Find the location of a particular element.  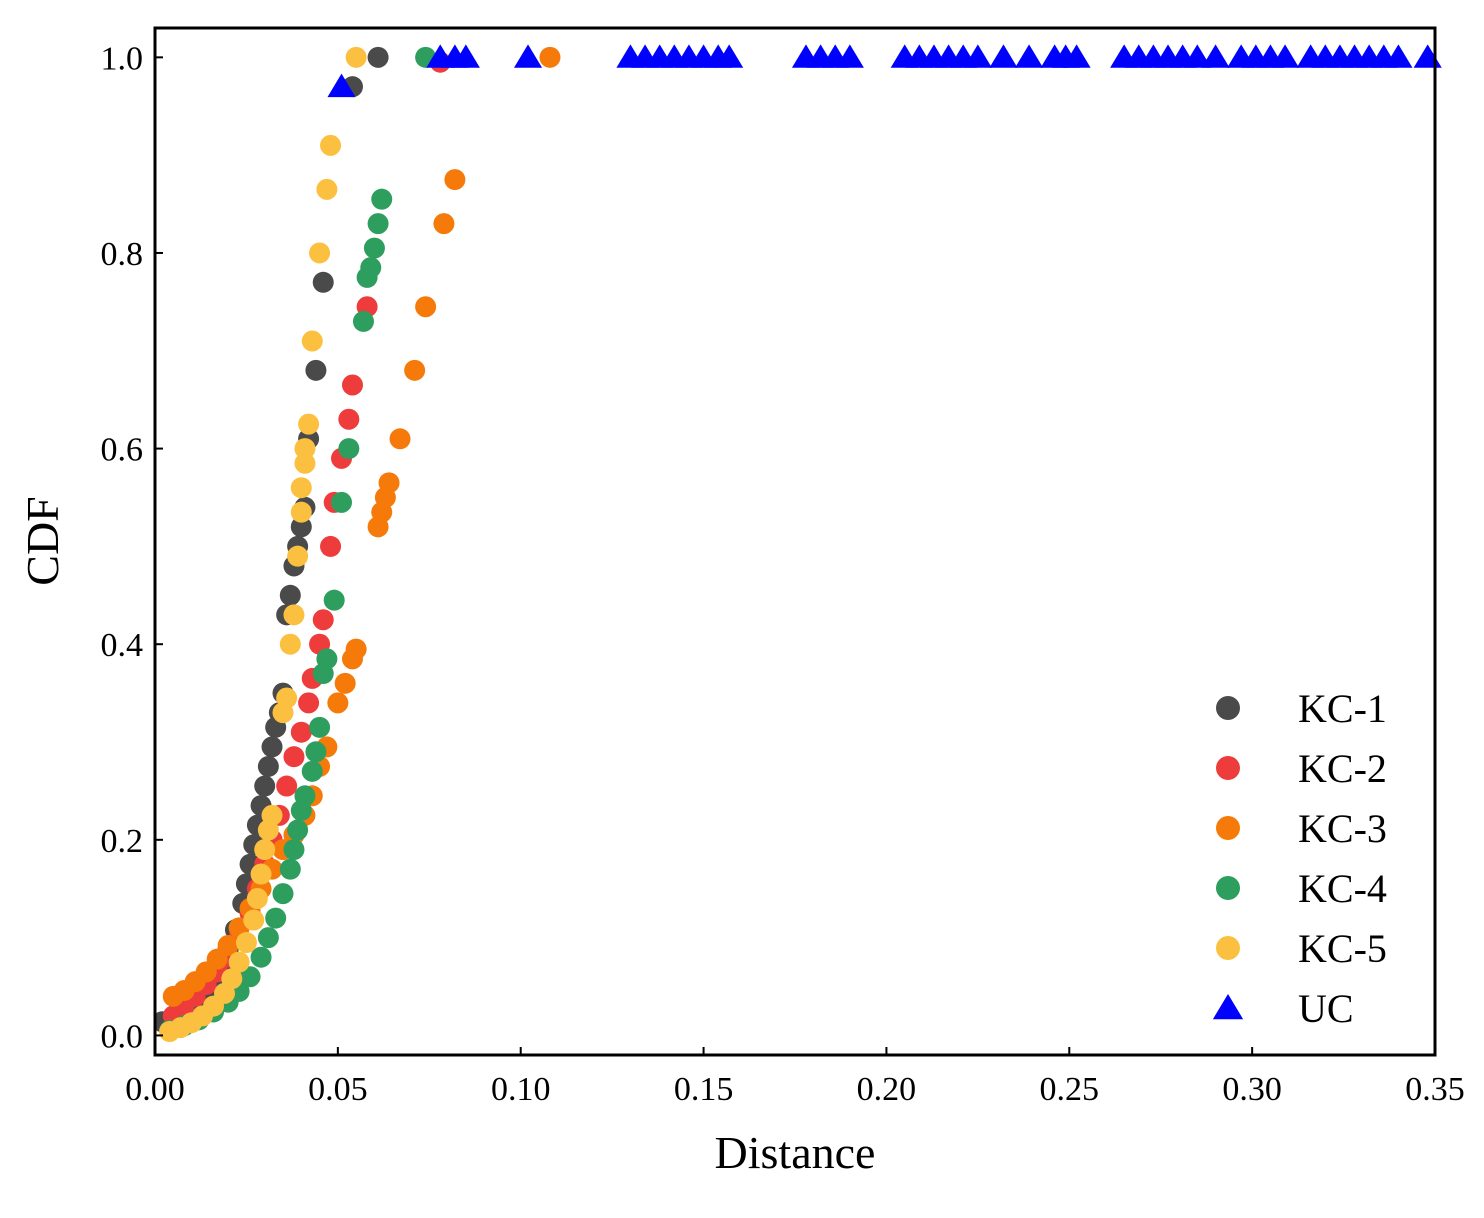

y-tick-label: 0.8 is located at coordinates (122, 254).